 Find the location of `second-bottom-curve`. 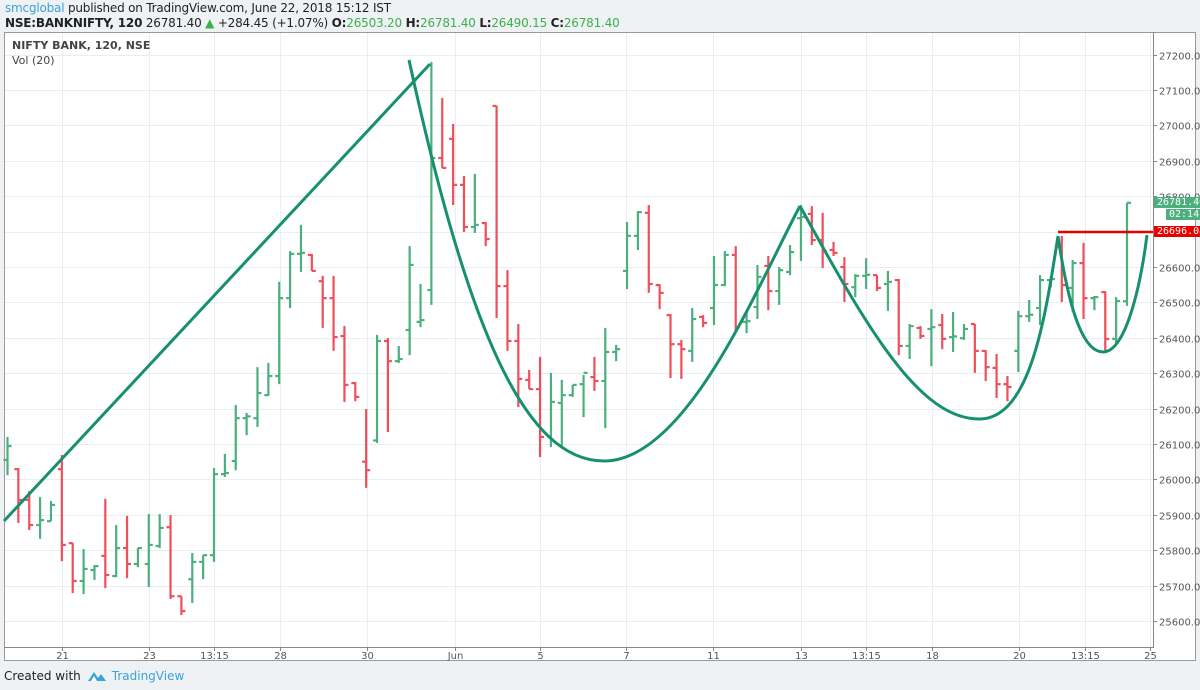

second-bottom-curve is located at coordinates (929, 313).